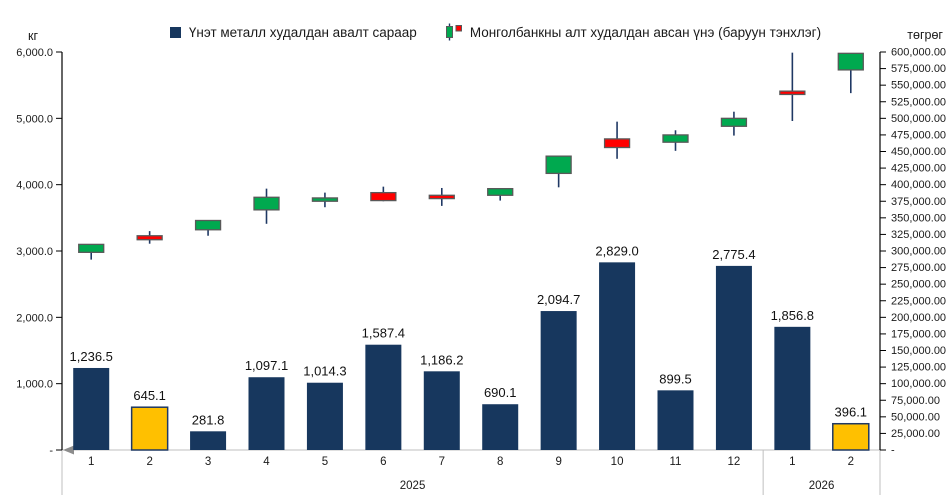 This screenshot has width=949, height=504. What do you see at coordinates (918, 119) in the screenshot?
I see `right-axis-tick-label: 500,000.00` at bounding box center [918, 119].